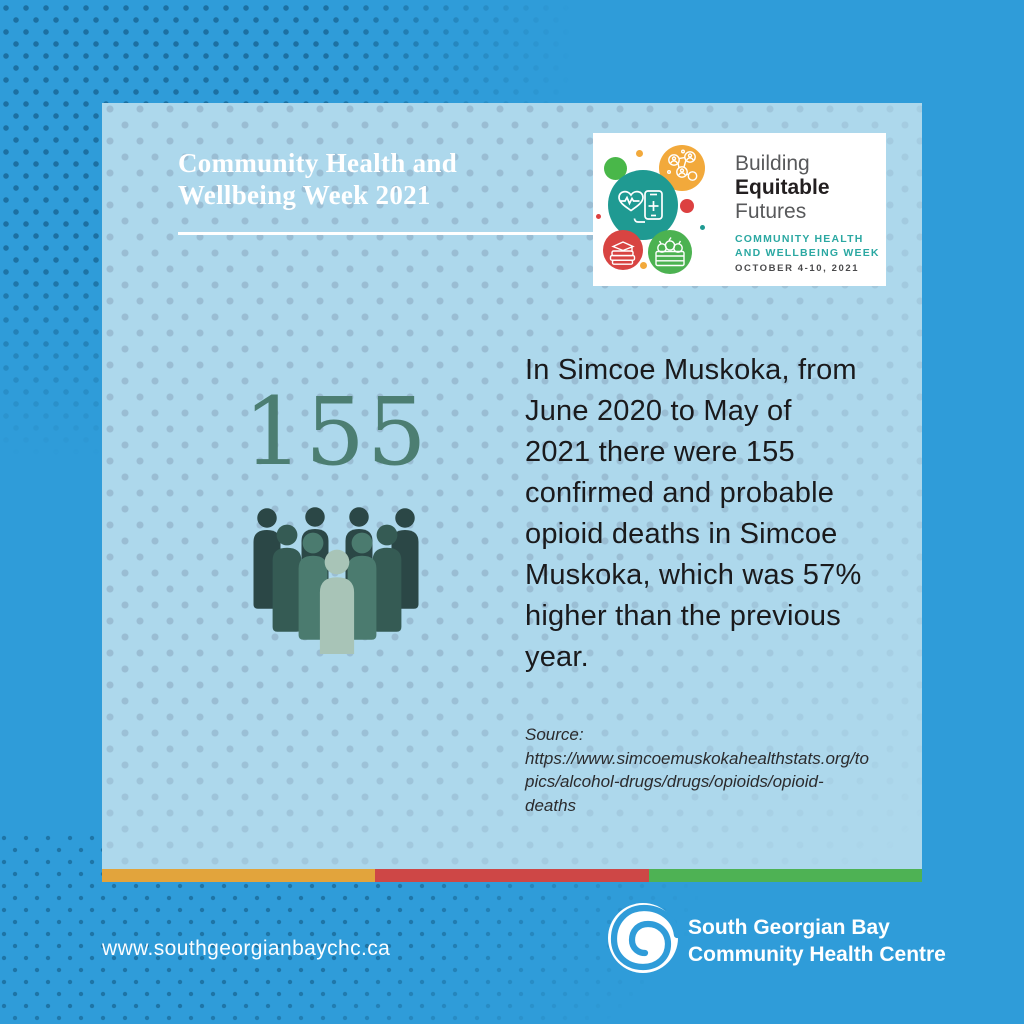 The height and width of the screenshot is (1024, 1024). I want to click on crowd-icon, so click(336, 580).